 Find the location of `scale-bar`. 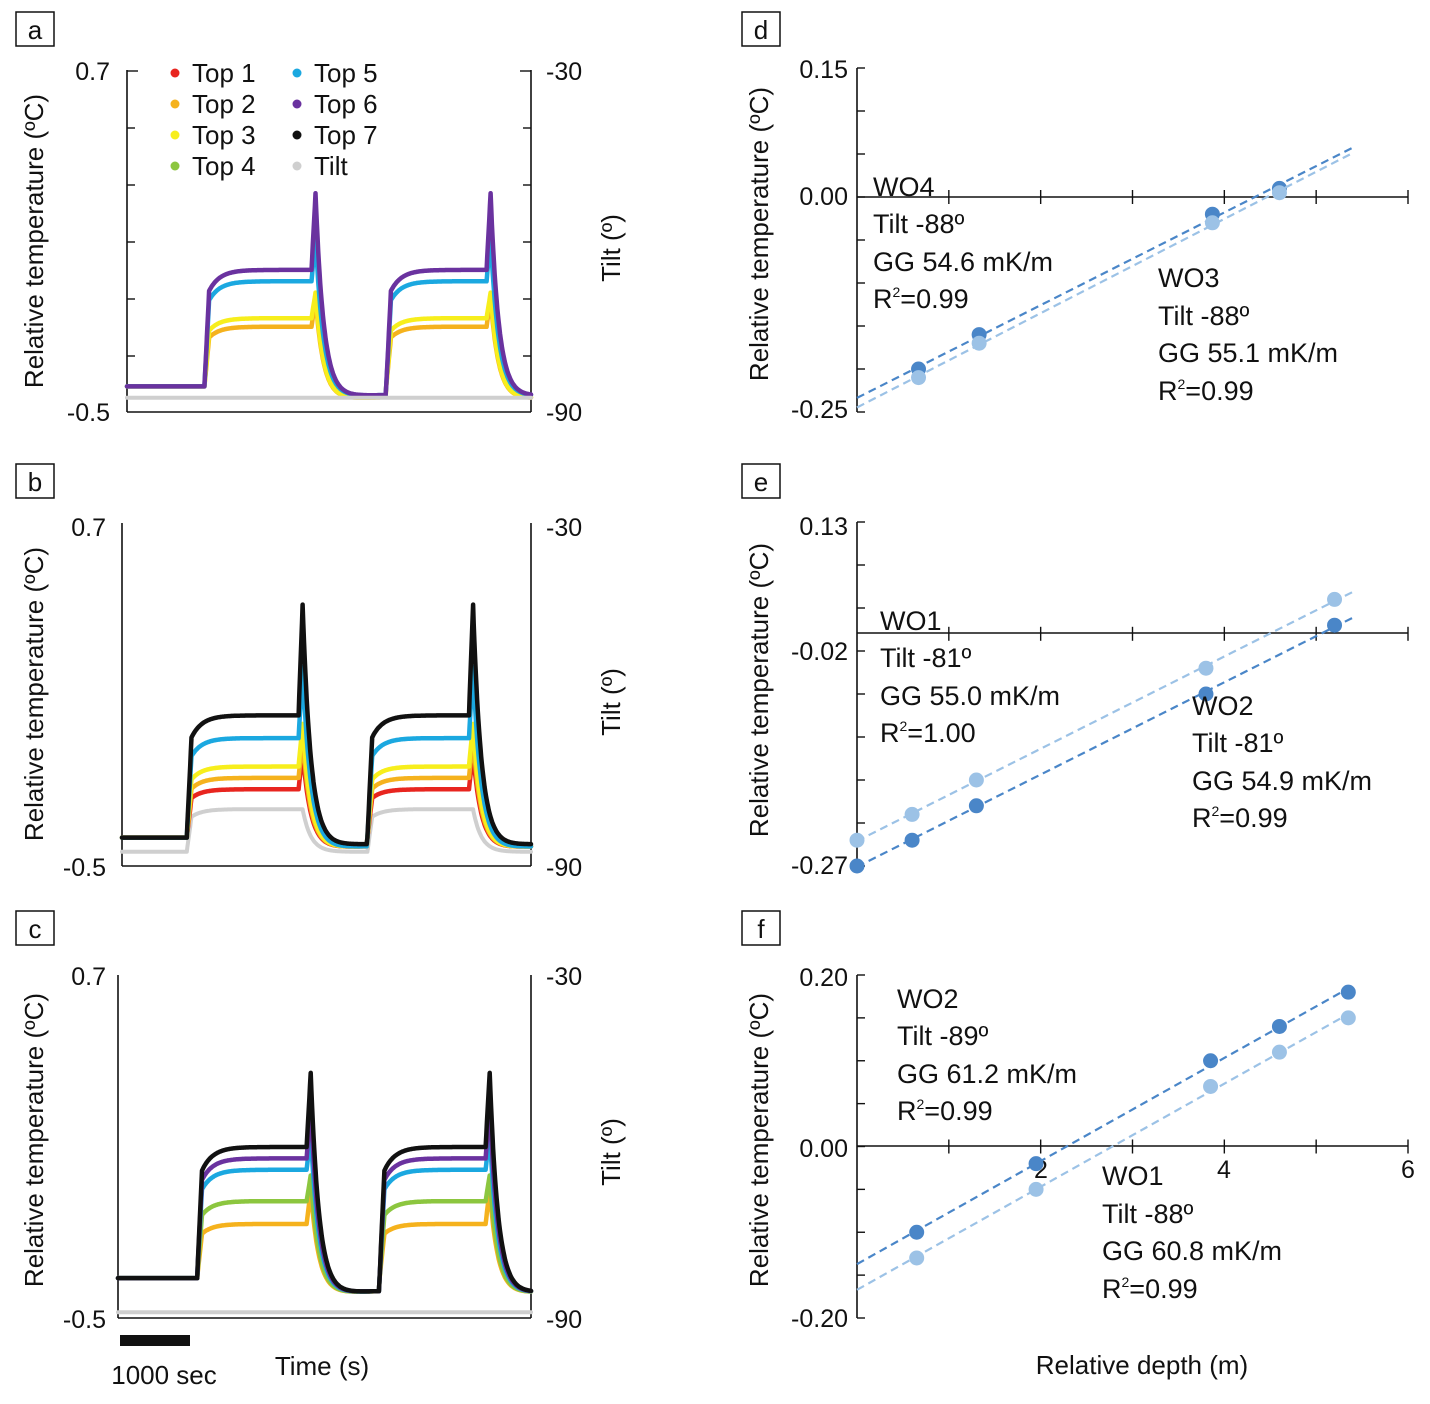

scale-bar is located at coordinates (155, 1340).